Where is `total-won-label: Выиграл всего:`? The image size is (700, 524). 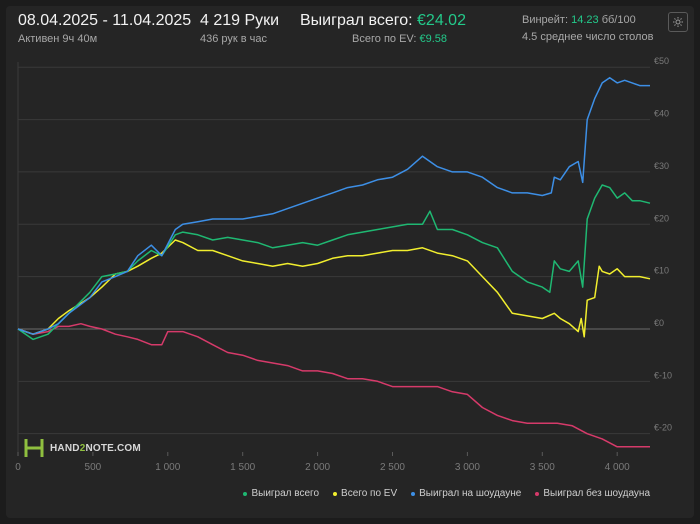 total-won-label: Выиграл всего: is located at coordinates (356, 20).